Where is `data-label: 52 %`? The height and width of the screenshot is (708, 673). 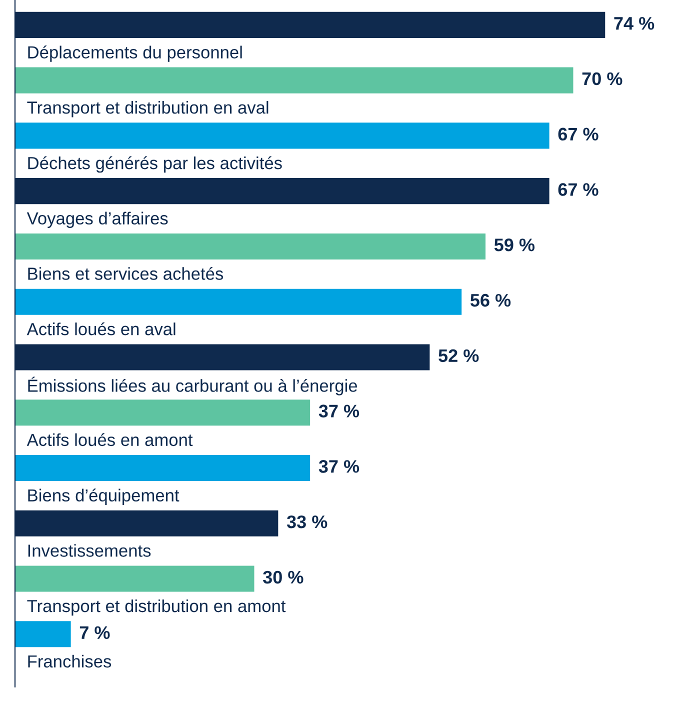
data-label: 52 % is located at coordinates (458, 355).